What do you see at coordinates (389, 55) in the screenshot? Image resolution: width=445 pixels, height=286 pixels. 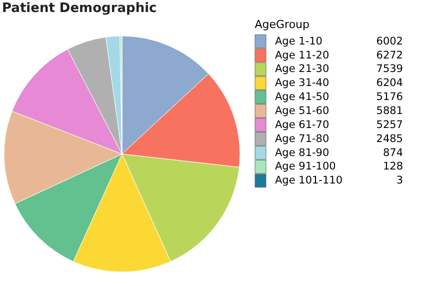 I see `data-label: 6272` at bounding box center [389, 55].